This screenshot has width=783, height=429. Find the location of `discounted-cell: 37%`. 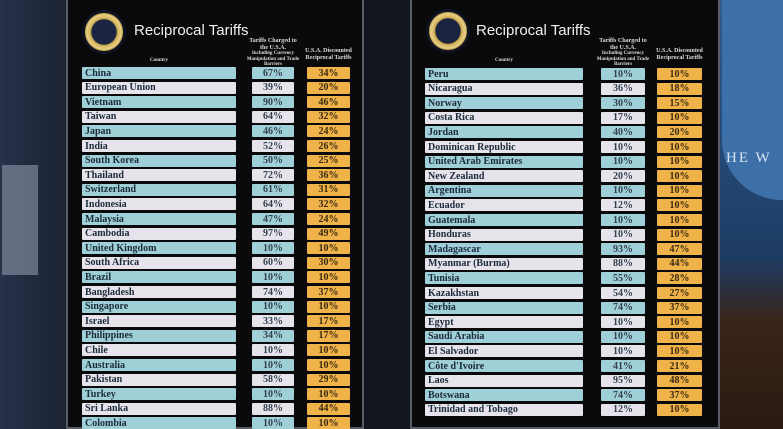

discounted-cell: 37% is located at coordinates (328, 292).